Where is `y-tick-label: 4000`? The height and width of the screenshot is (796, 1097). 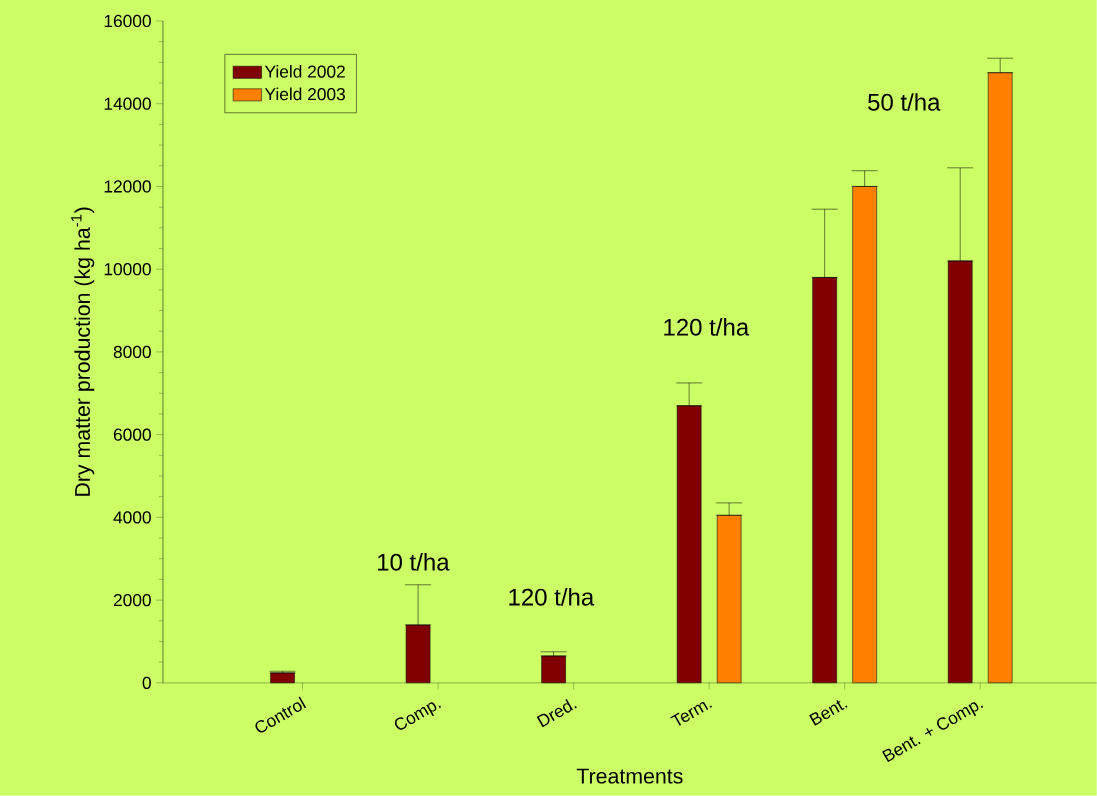 y-tick-label: 4000 is located at coordinates (132, 517).